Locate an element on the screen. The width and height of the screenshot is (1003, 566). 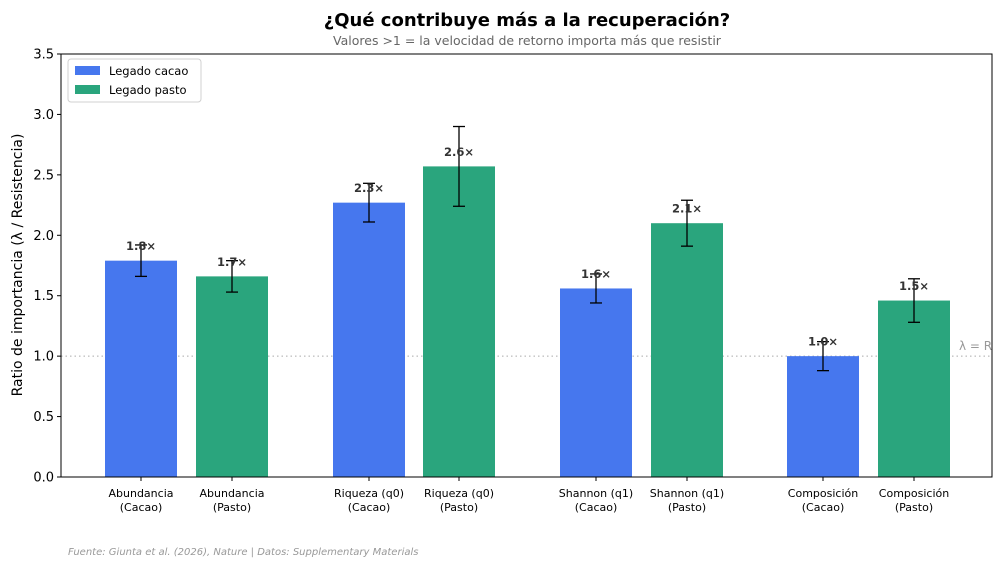
legend: Legado cacao Legado pasto is located at coordinates (134, 80).